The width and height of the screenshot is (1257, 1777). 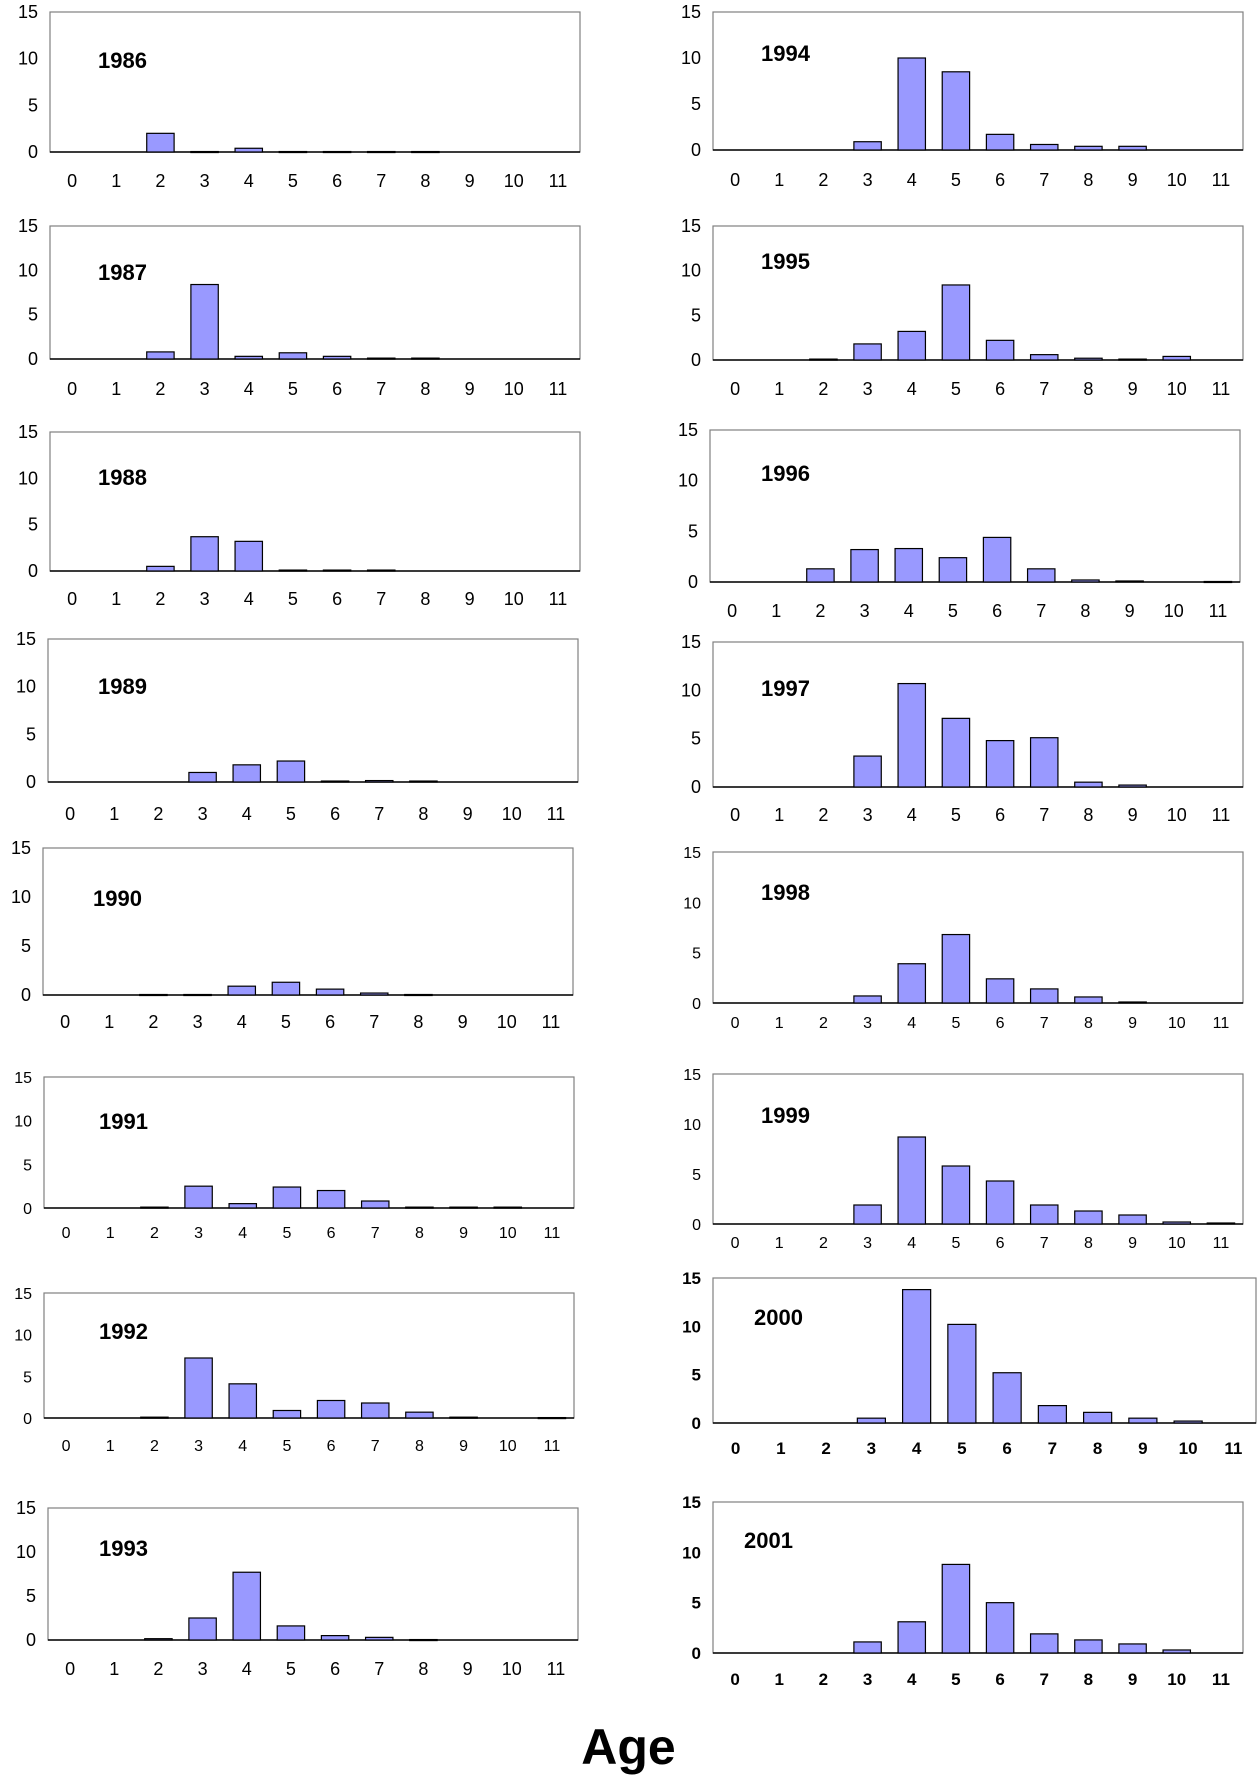 I want to click on age-axis-label: Age, so click(x=628, y=1747).